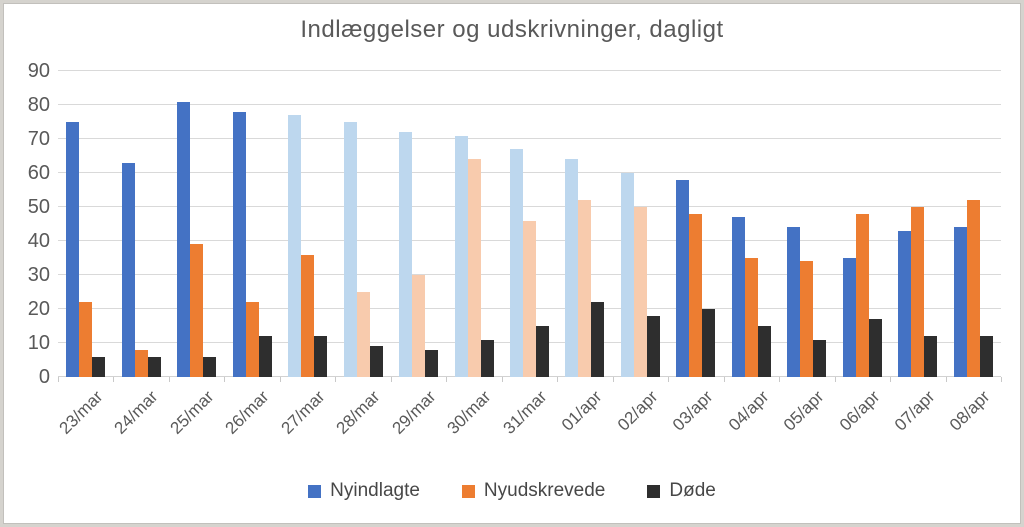 The width and height of the screenshot is (1024, 527). Describe the element at coordinates (295, 246) in the screenshot. I see `bar-nyindlagte-27/mar` at that location.